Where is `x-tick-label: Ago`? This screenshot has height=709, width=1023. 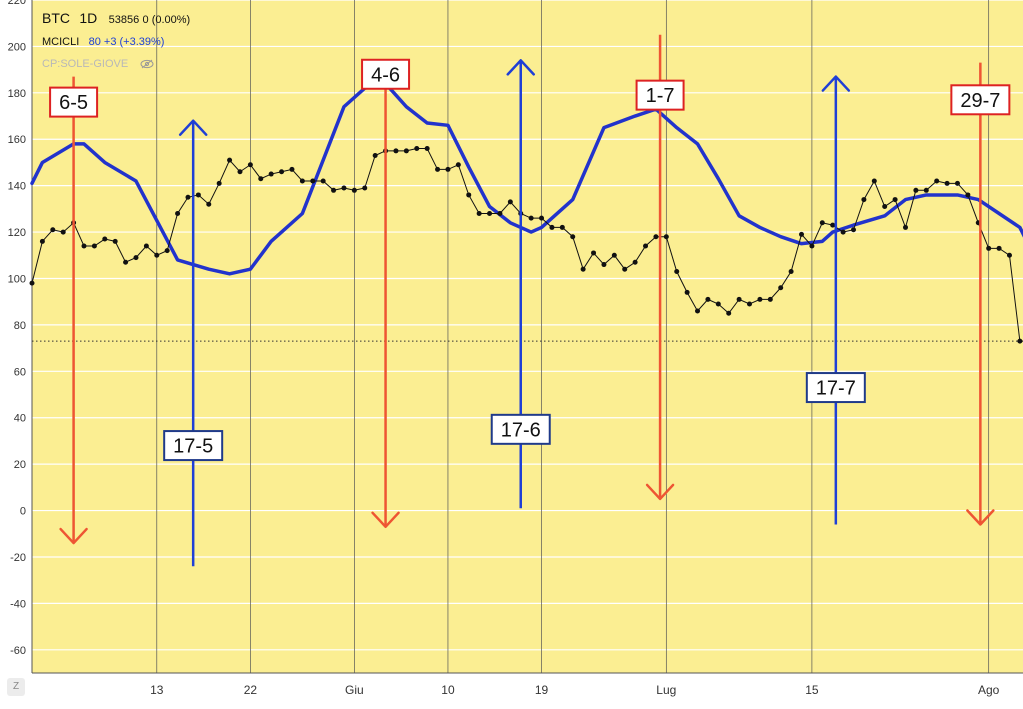
x-tick-label: Ago is located at coordinates (989, 690).